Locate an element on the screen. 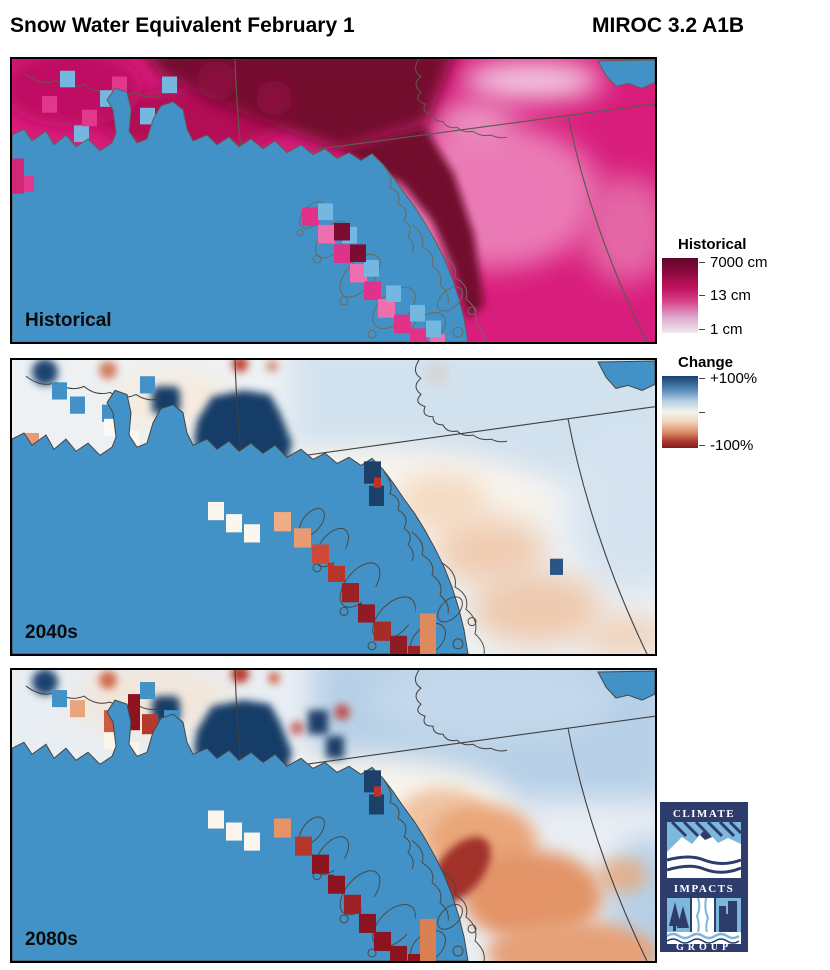 Image resolution: width=830 pixels, height=970 pixels. legend-tick-max: 7000 cm is located at coordinates (739, 262).